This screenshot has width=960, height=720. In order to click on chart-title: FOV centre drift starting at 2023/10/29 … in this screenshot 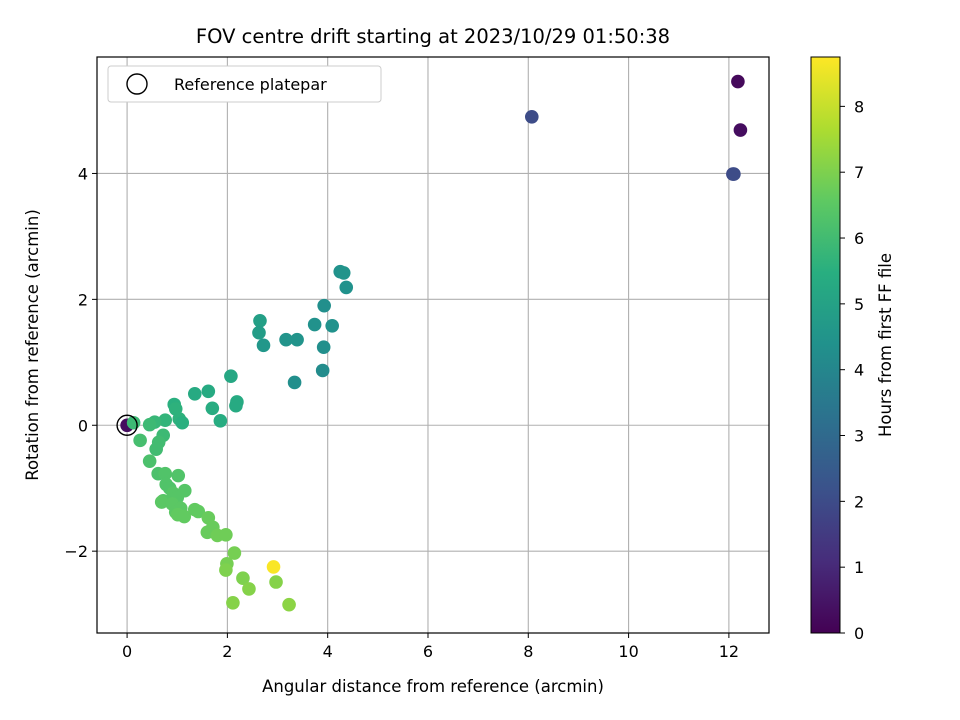, I will do `click(433, 36)`.